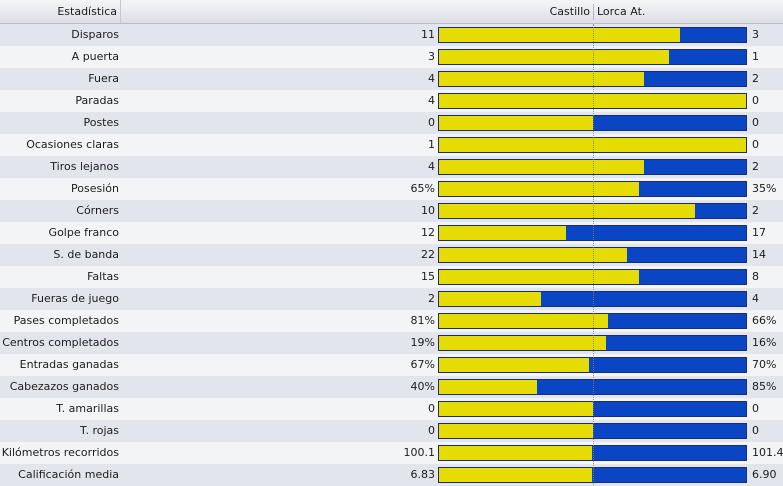 The image size is (783, 486). Describe the element at coordinates (764, 474) in the screenshot. I see `away-value: 6.90` at that location.